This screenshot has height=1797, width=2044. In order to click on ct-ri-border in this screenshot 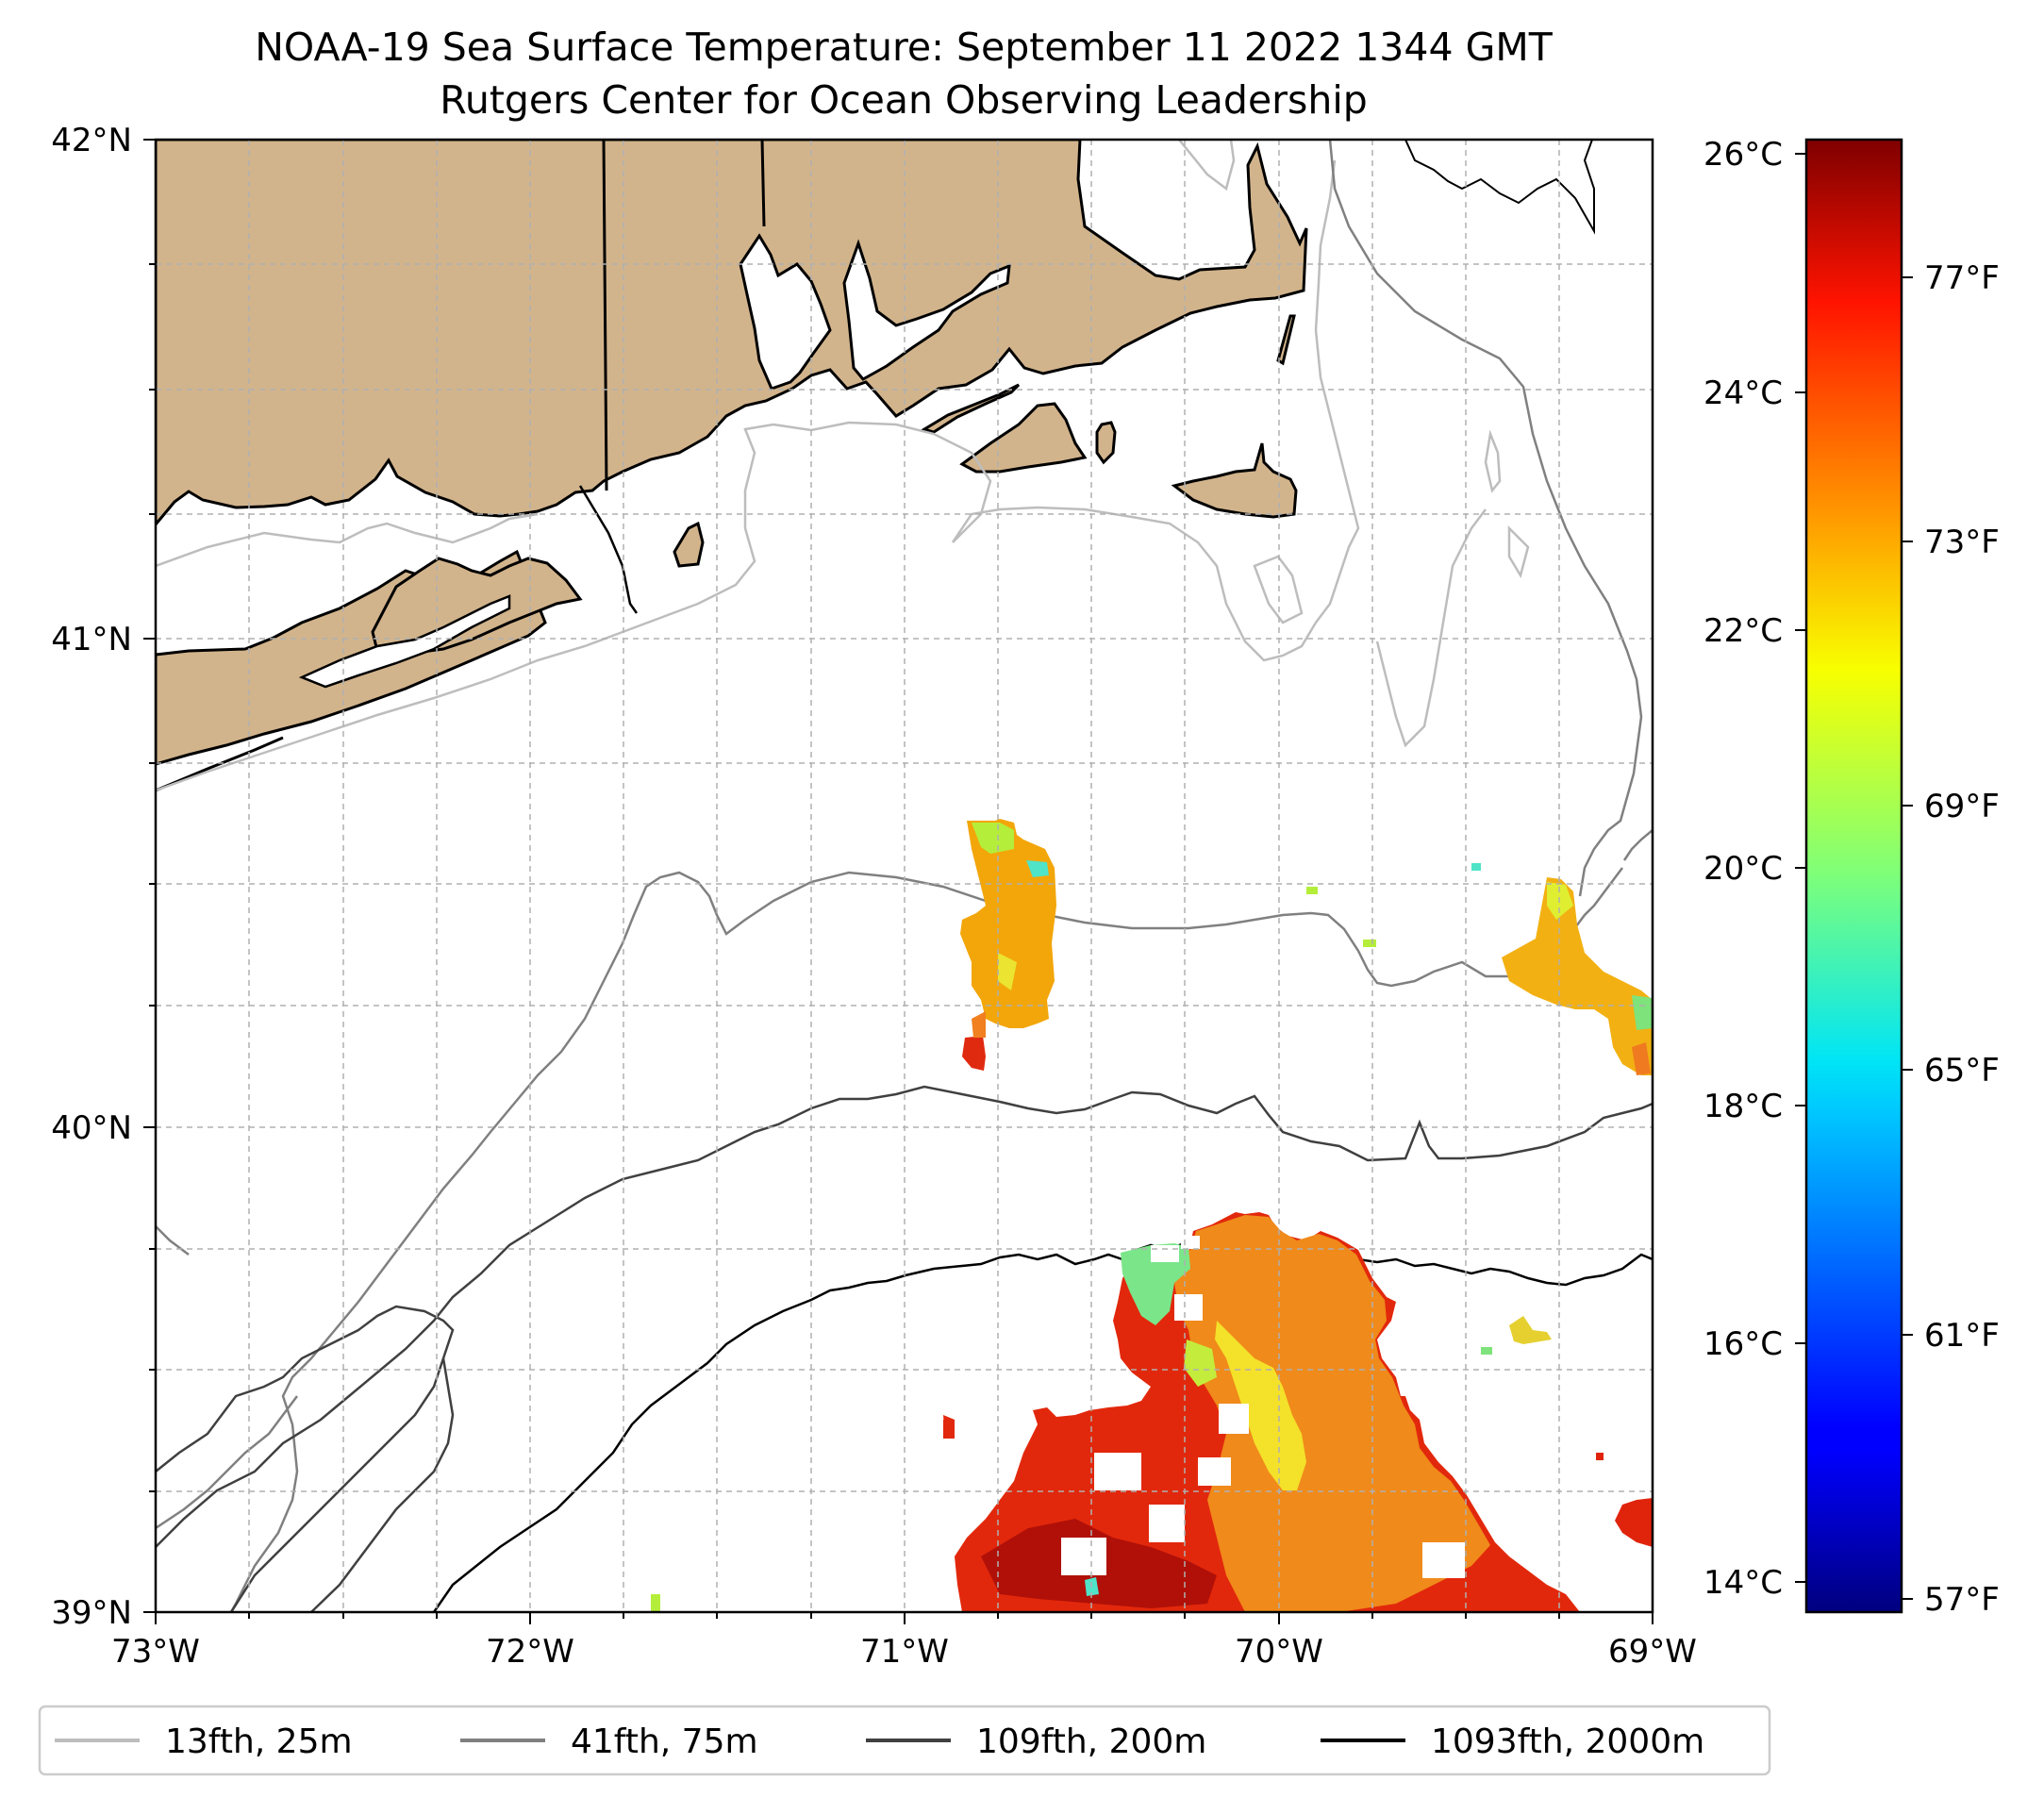, I will do `click(605, 315)`.